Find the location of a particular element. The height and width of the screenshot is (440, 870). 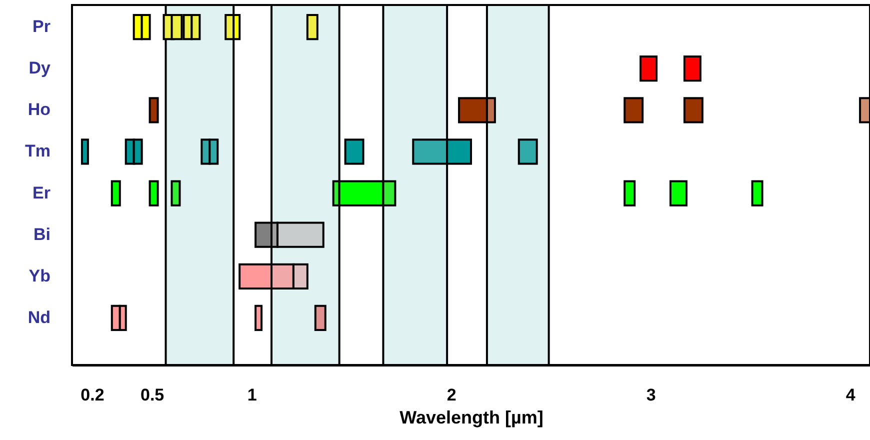

x-tick-label: 4 is located at coordinates (851, 395).